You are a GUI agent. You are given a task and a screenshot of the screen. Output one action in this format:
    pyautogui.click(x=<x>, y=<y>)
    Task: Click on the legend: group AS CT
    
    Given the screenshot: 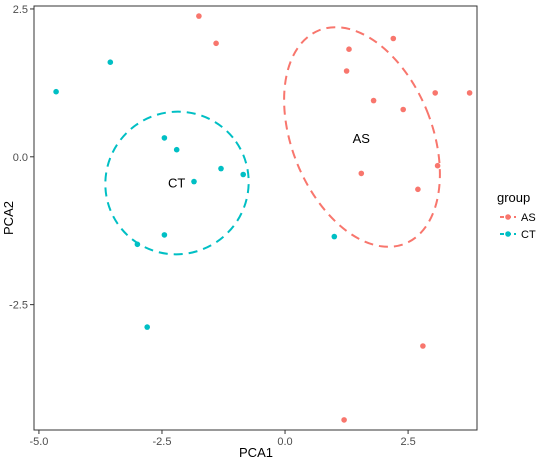 What is the action you would take?
    pyautogui.click(x=516, y=215)
    